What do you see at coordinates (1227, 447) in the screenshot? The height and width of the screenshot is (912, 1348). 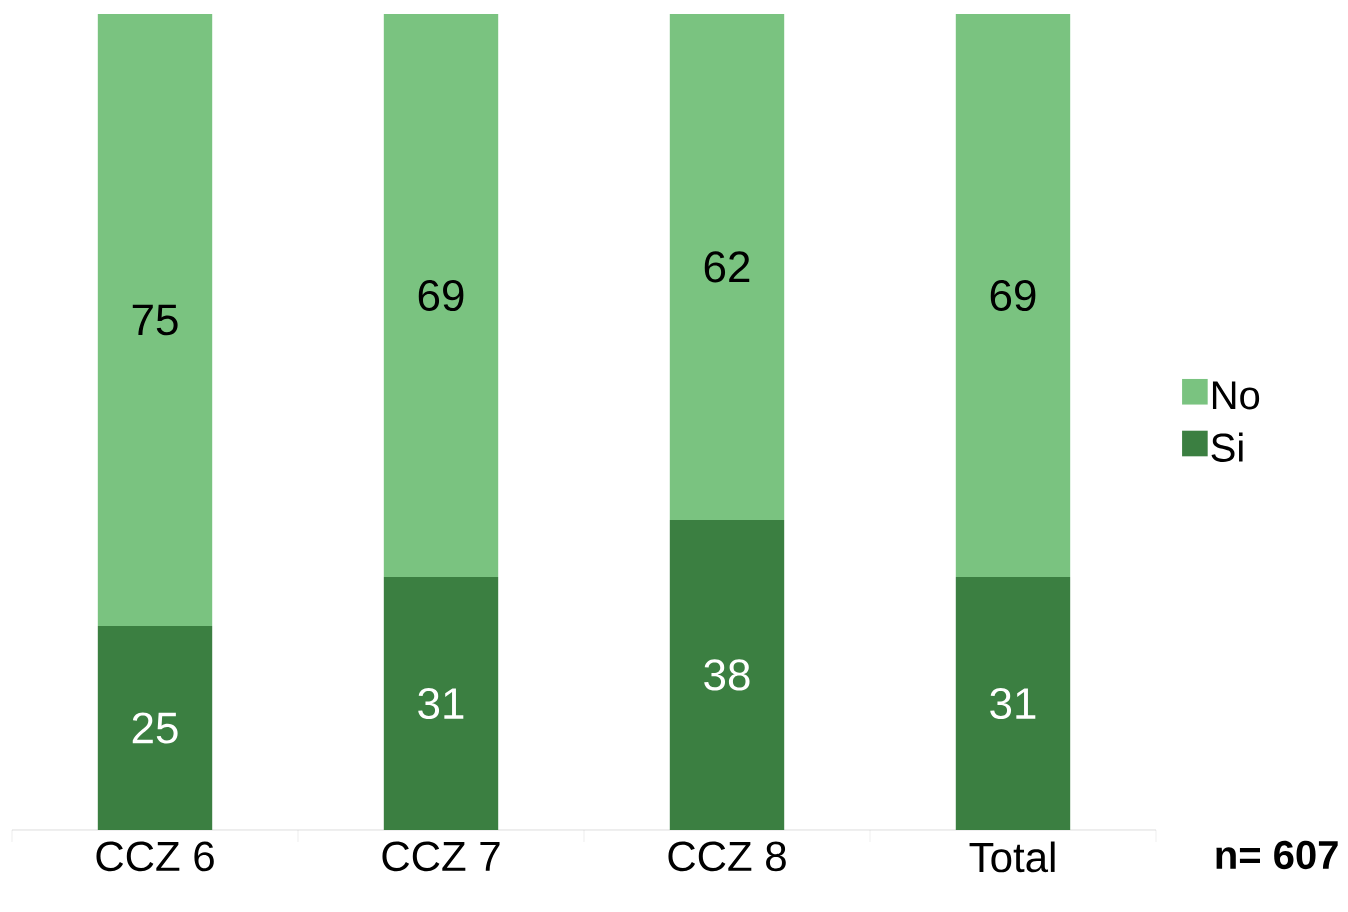 I see `legend-label: Si` at bounding box center [1227, 447].